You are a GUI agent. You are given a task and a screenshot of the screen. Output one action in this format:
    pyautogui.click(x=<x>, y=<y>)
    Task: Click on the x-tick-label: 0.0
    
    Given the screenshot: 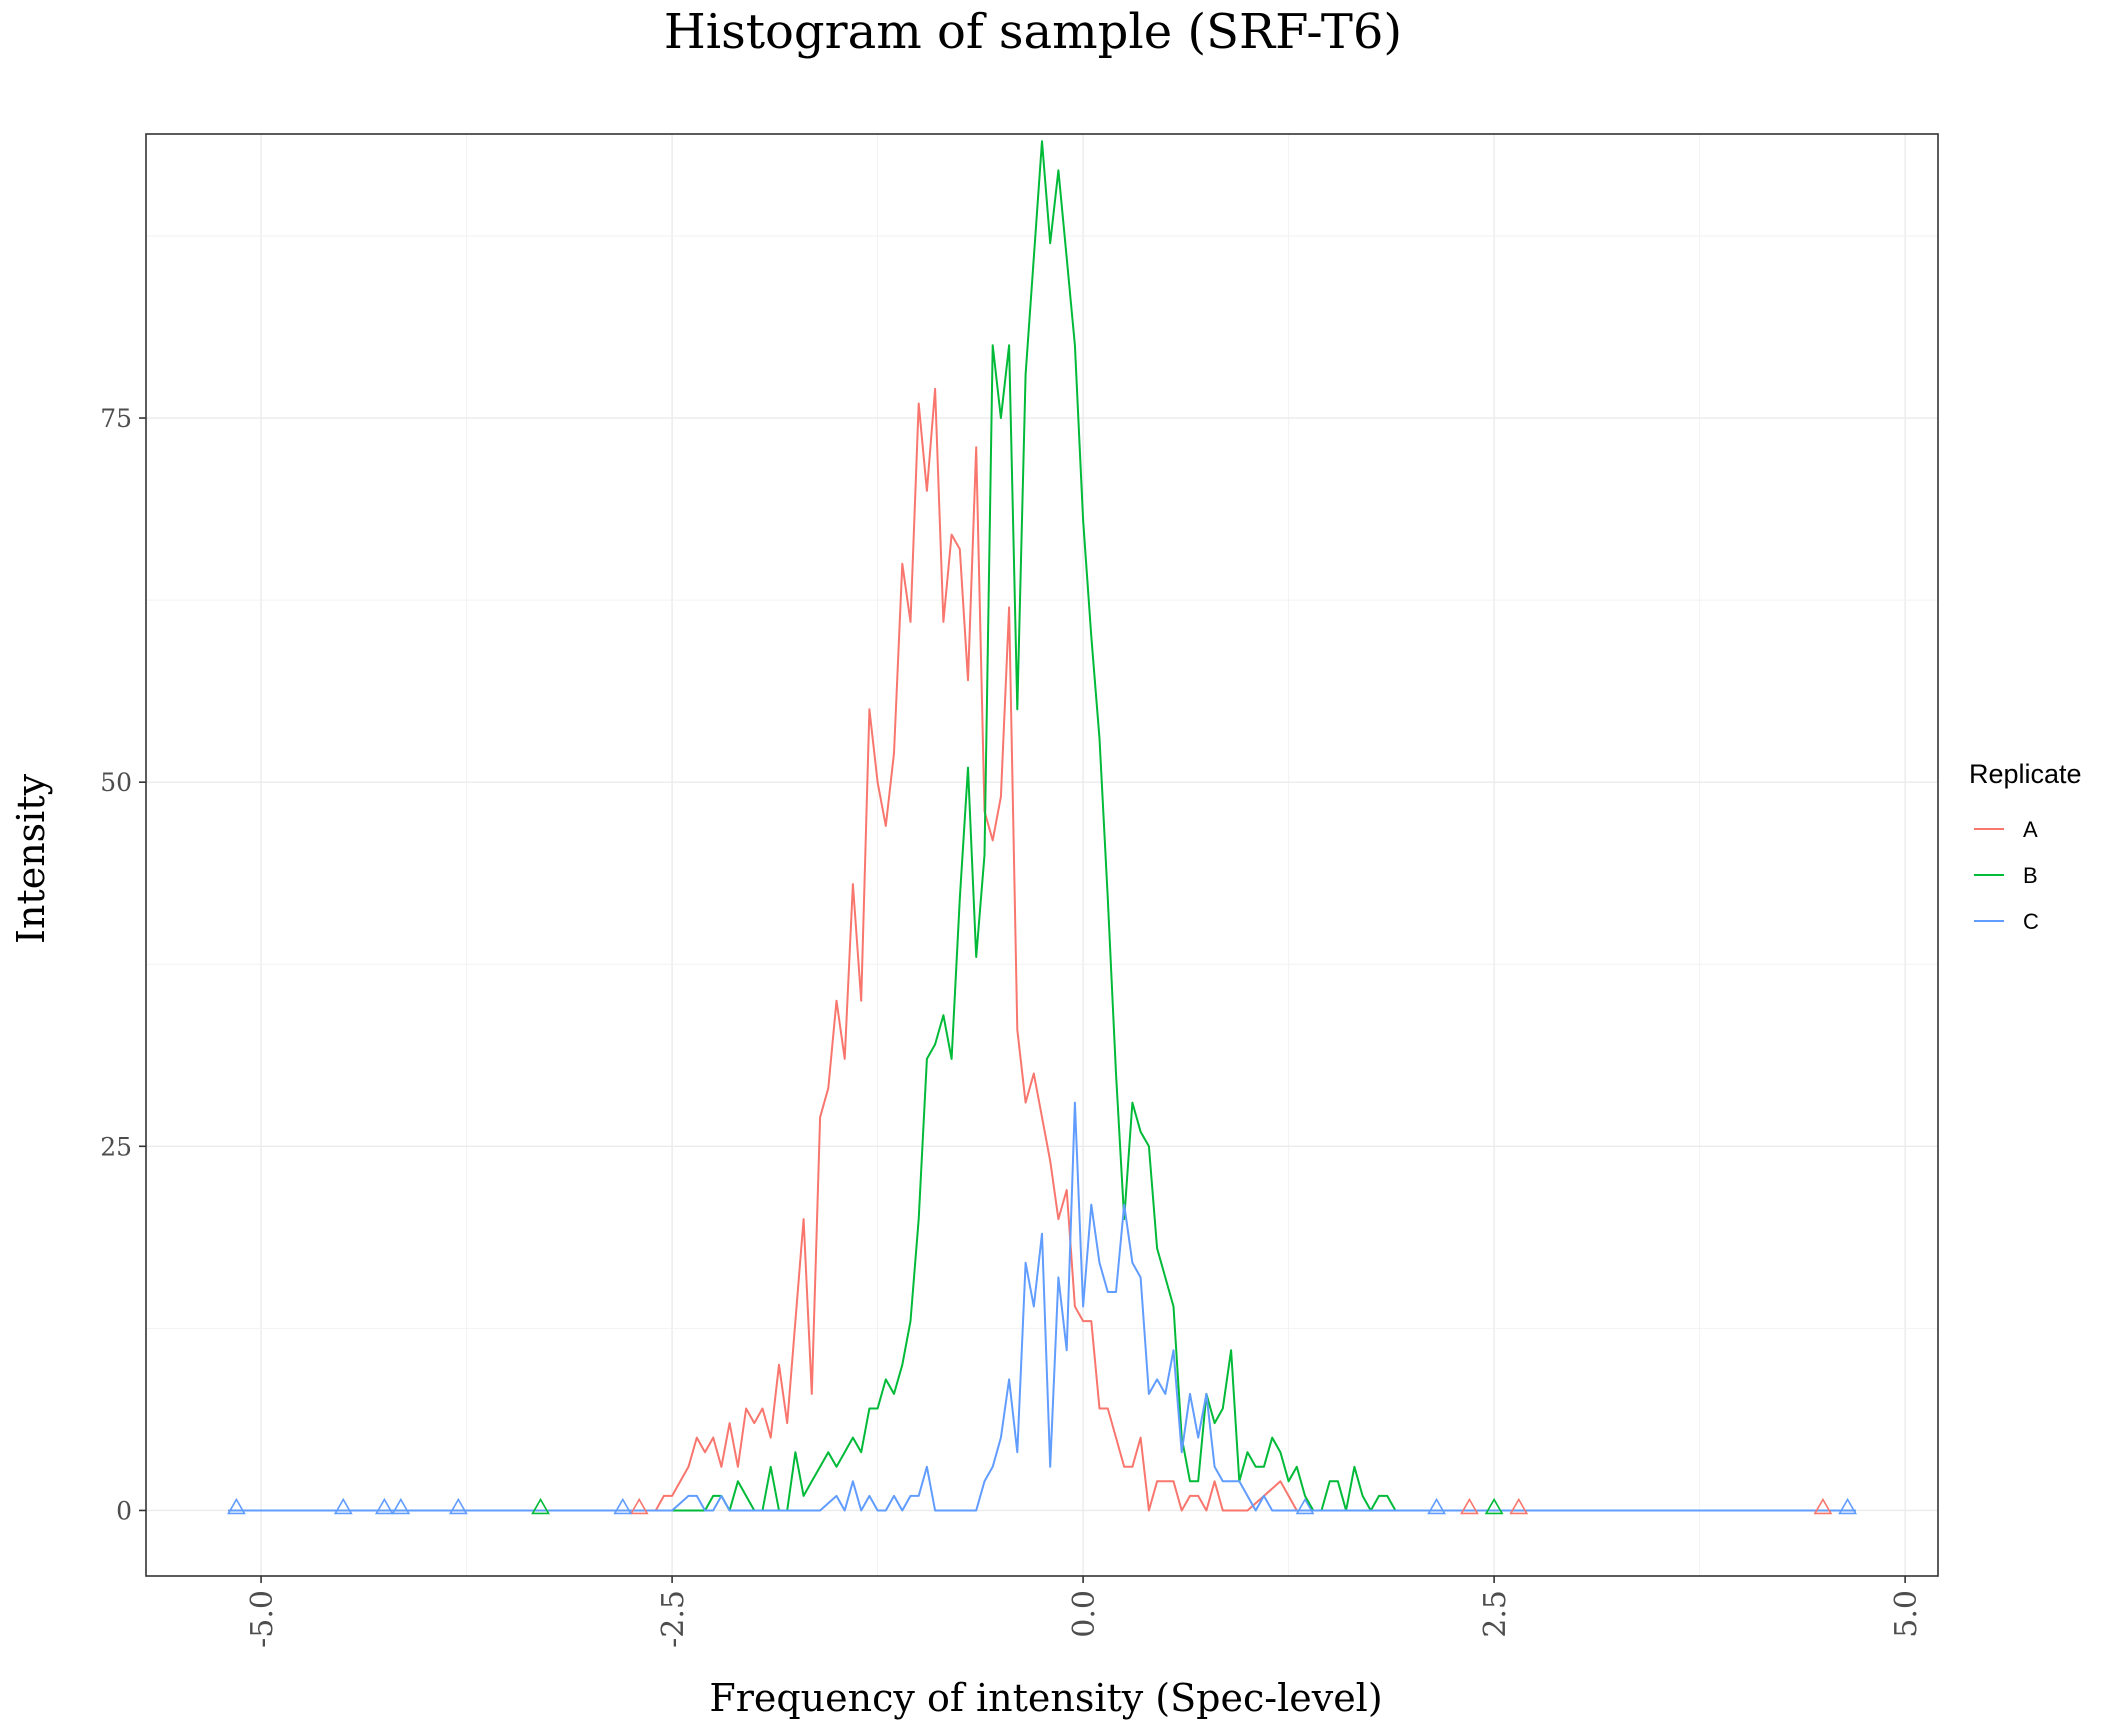 What is the action you would take?
    pyautogui.click(x=1084, y=1614)
    